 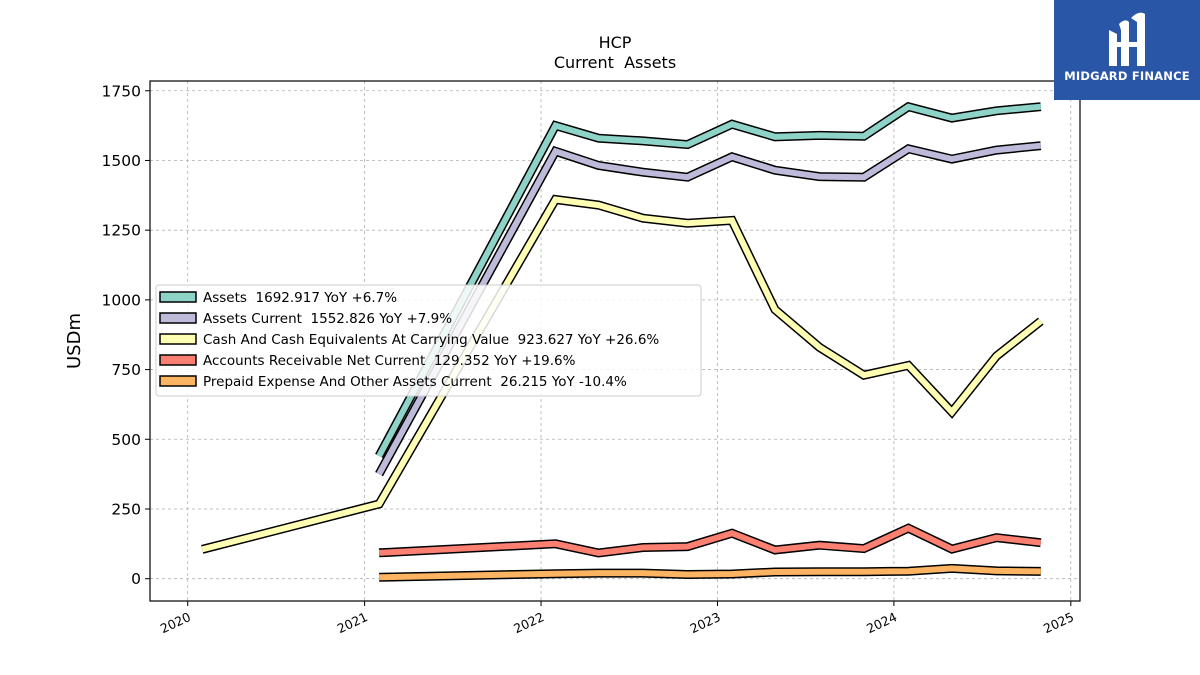 I want to click on legend-box, so click(x=428, y=340).